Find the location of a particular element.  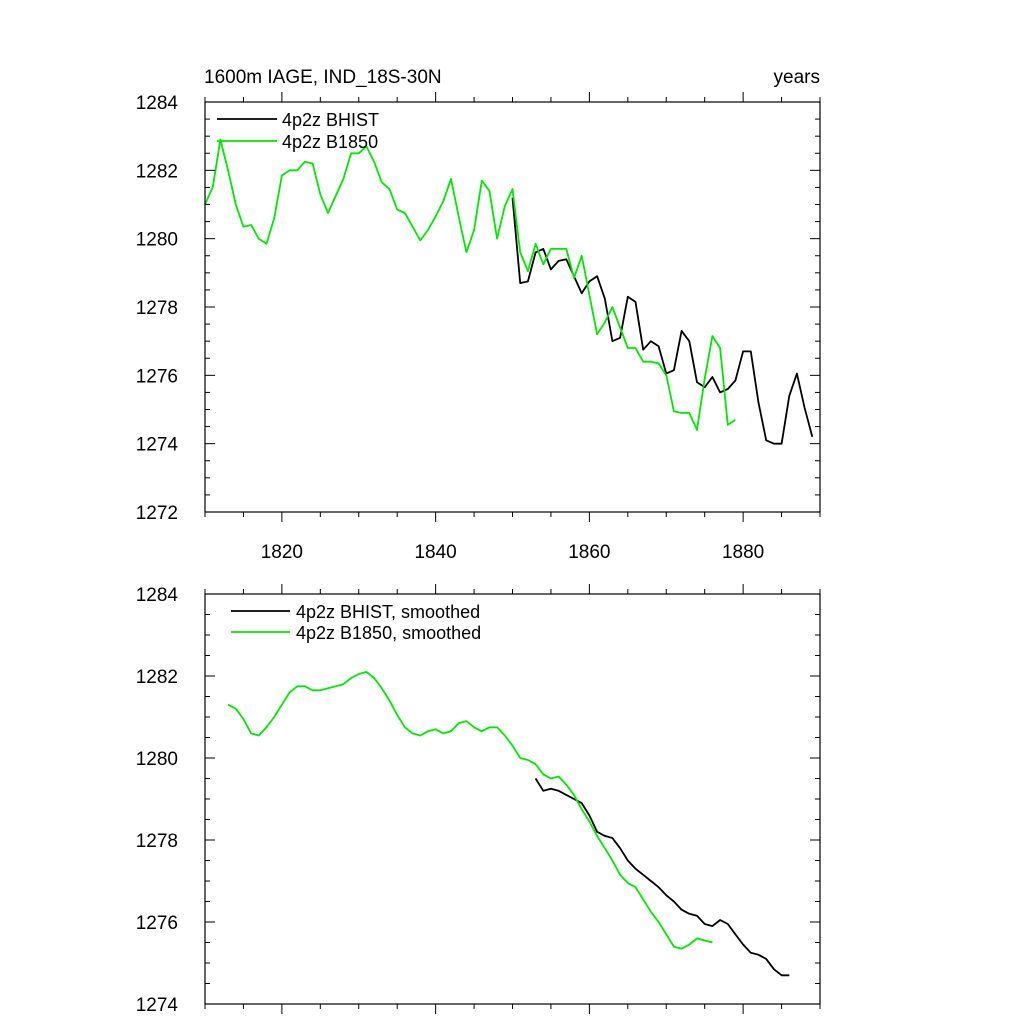

top-panel-legend: 4p2z BHIST 4p2z B1850 is located at coordinates (298, 131).